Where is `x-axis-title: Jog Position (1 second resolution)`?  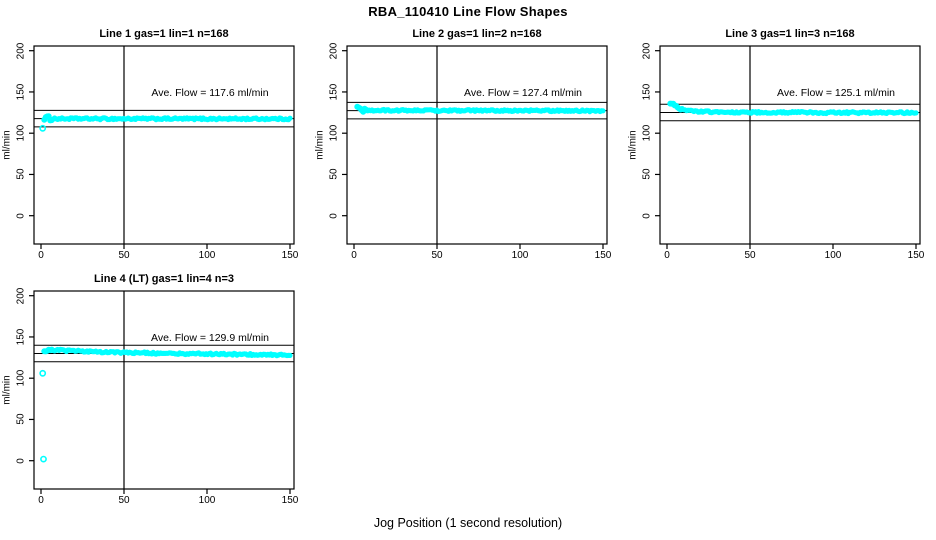
x-axis-title: Jog Position (1 second resolution) is located at coordinates (468, 523).